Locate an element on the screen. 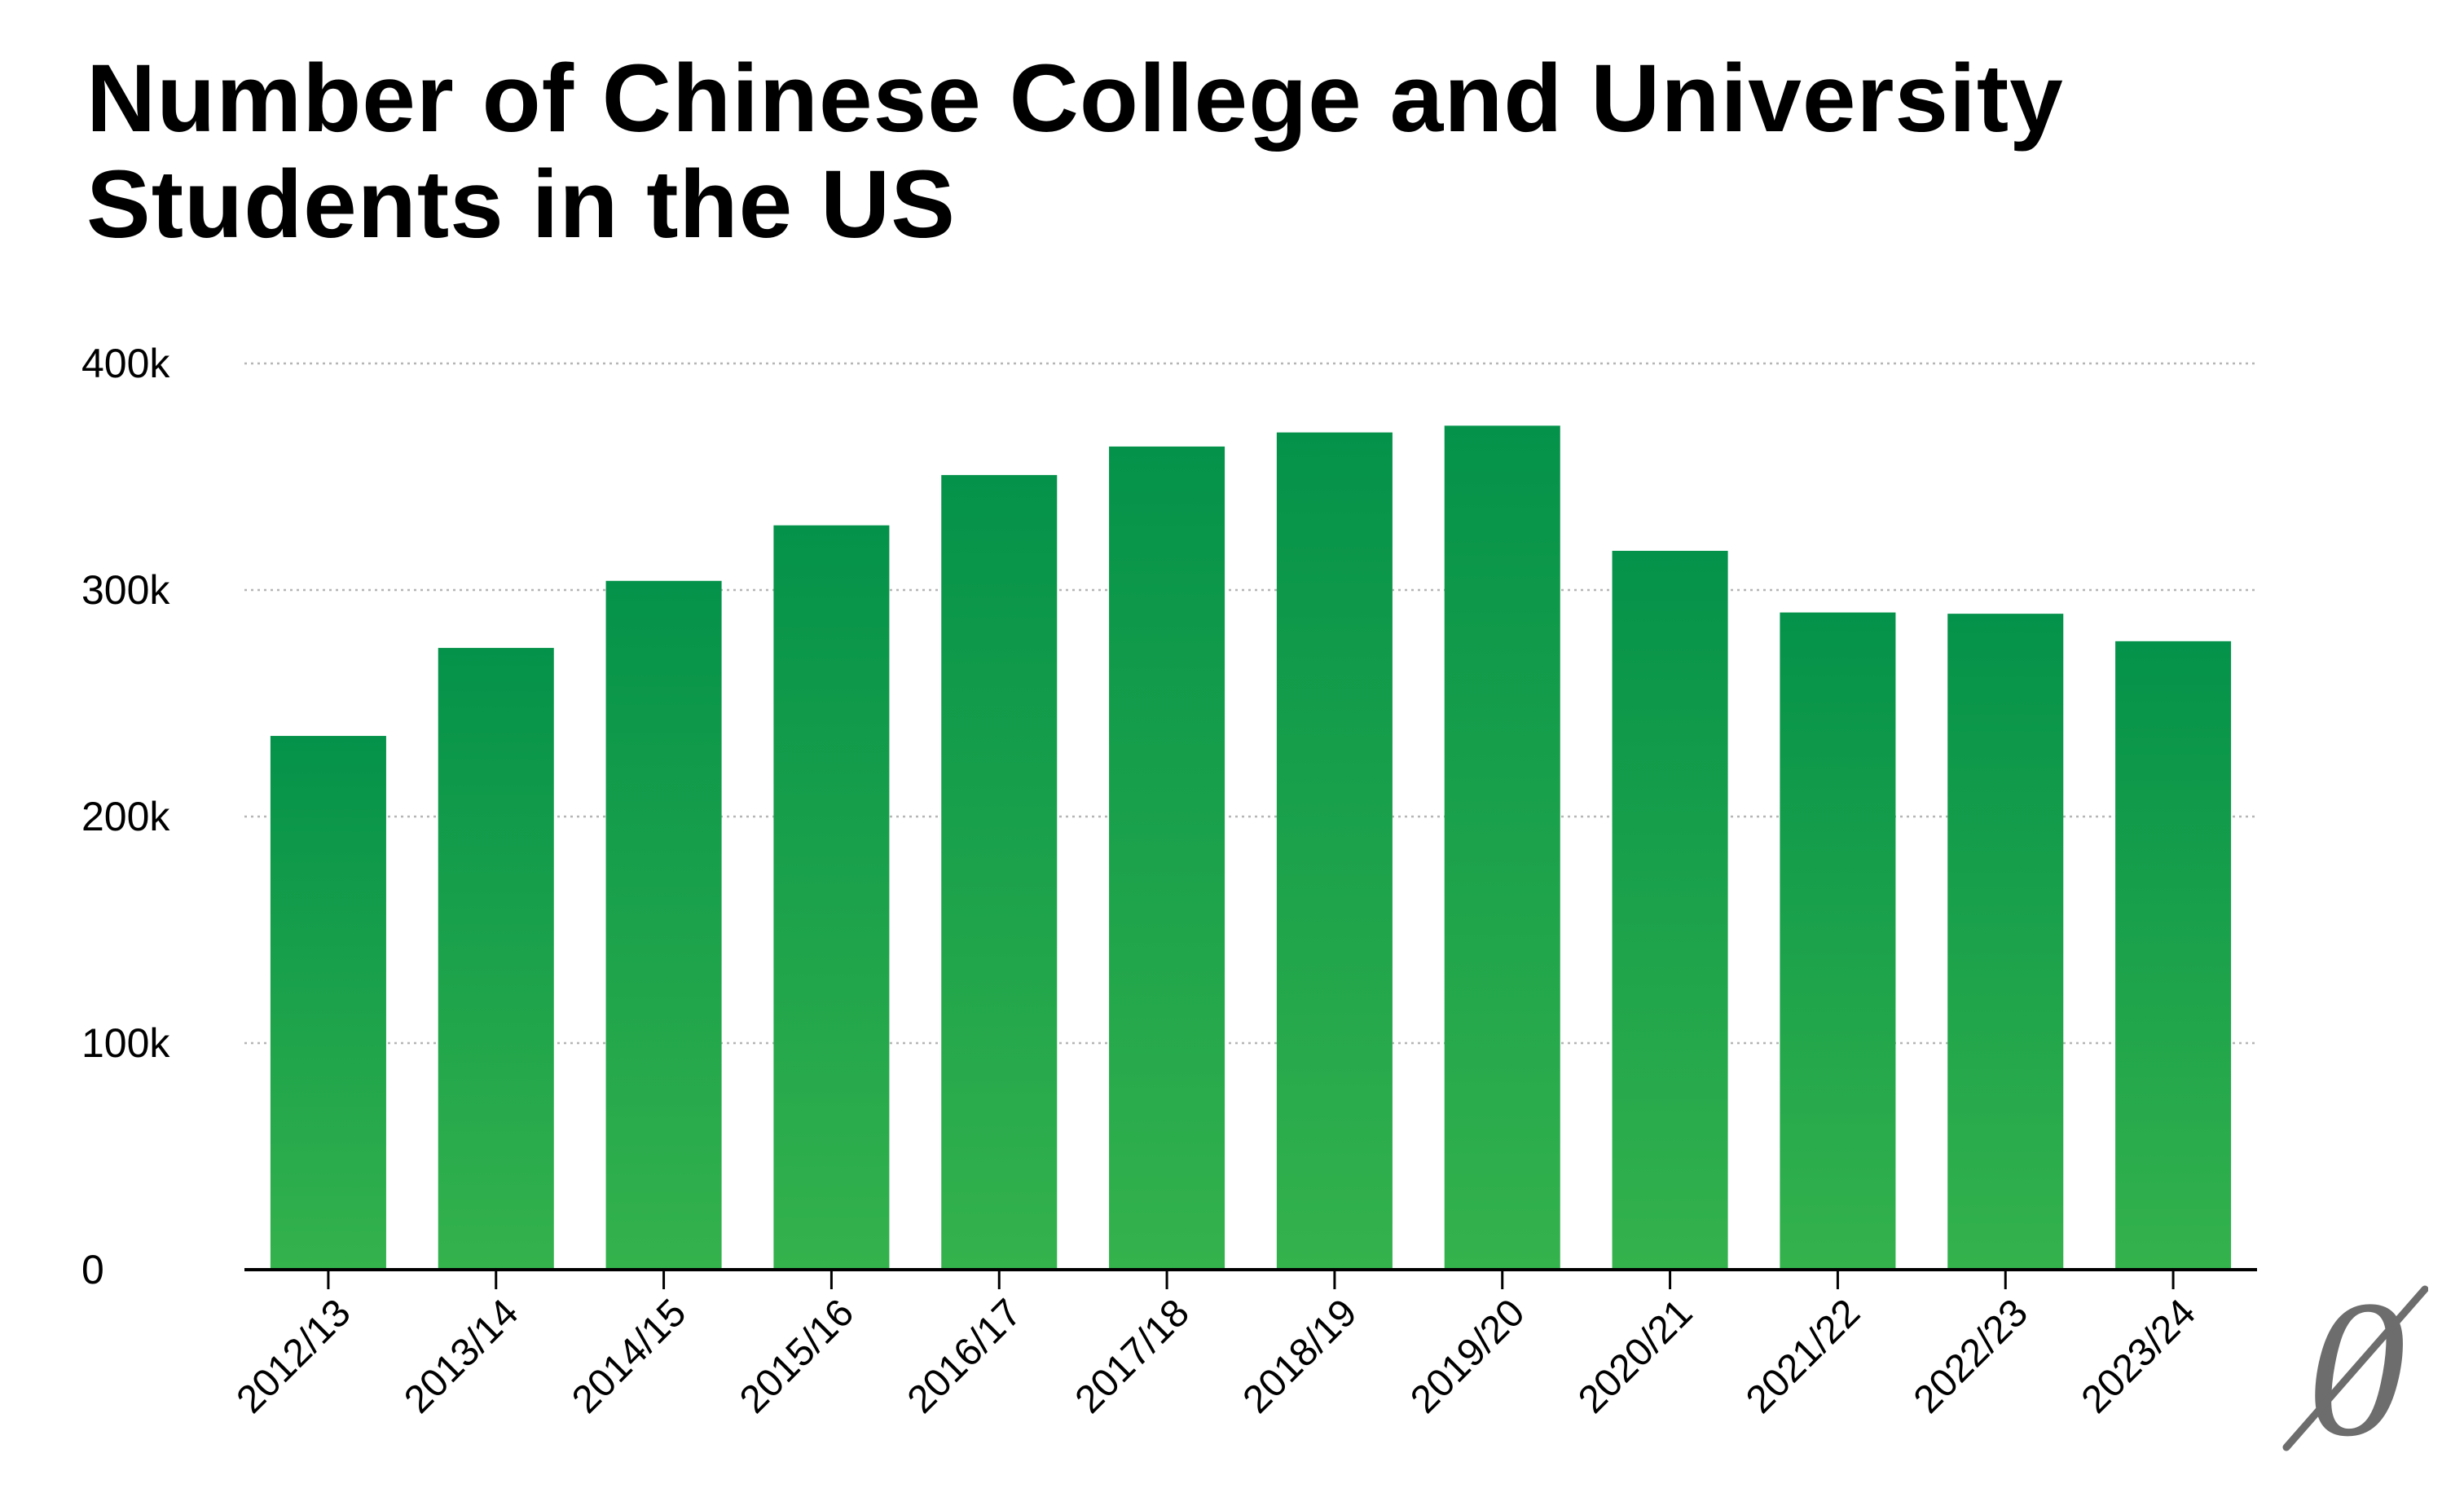 The width and height of the screenshot is (2464, 1506). x-tick-label: 2013/14 is located at coordinates (461, 1356).